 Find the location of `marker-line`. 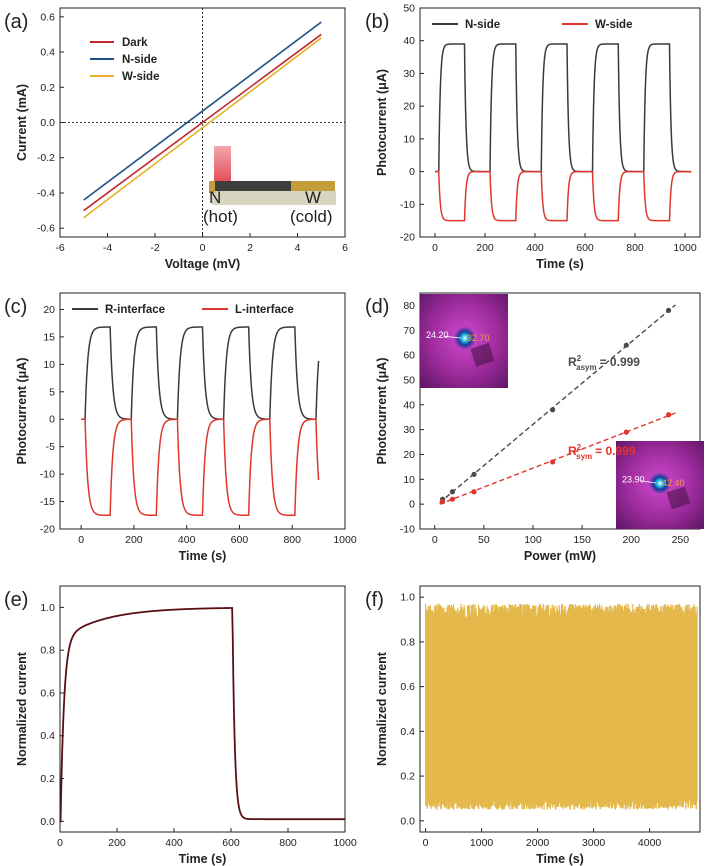

marker-line is located at coordinates (648, 482).